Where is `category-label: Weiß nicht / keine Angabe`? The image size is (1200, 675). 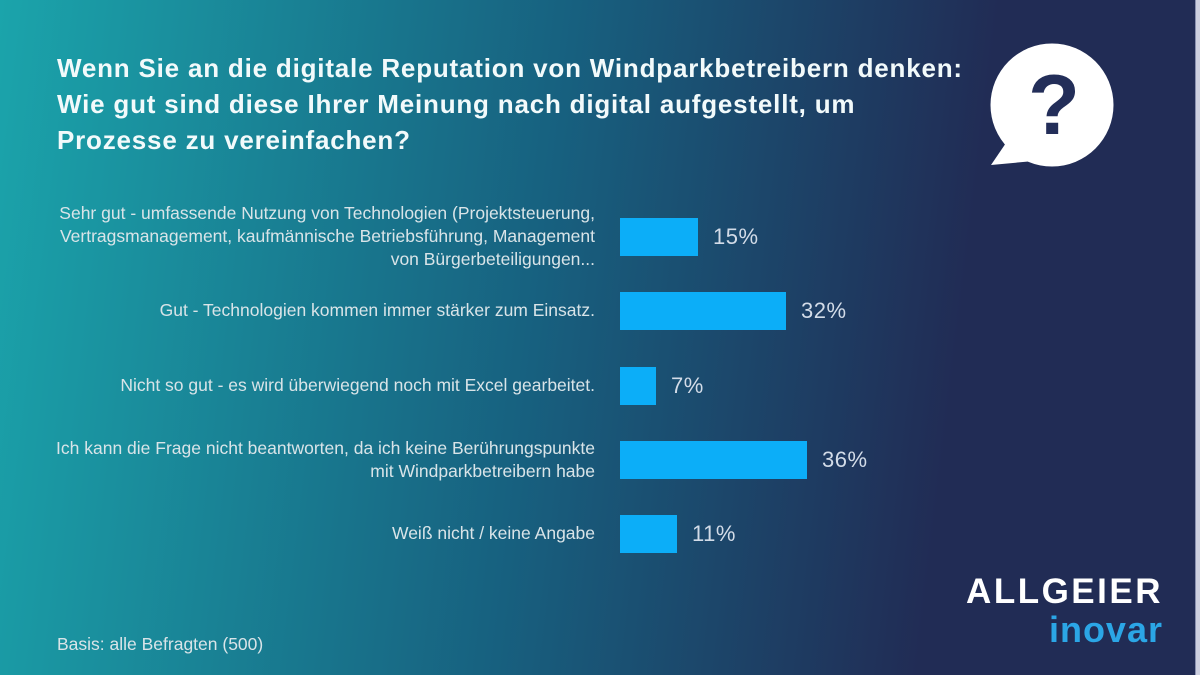
category-label: Weiß nicht / keine Angabe is located at coordinates (493, 533).